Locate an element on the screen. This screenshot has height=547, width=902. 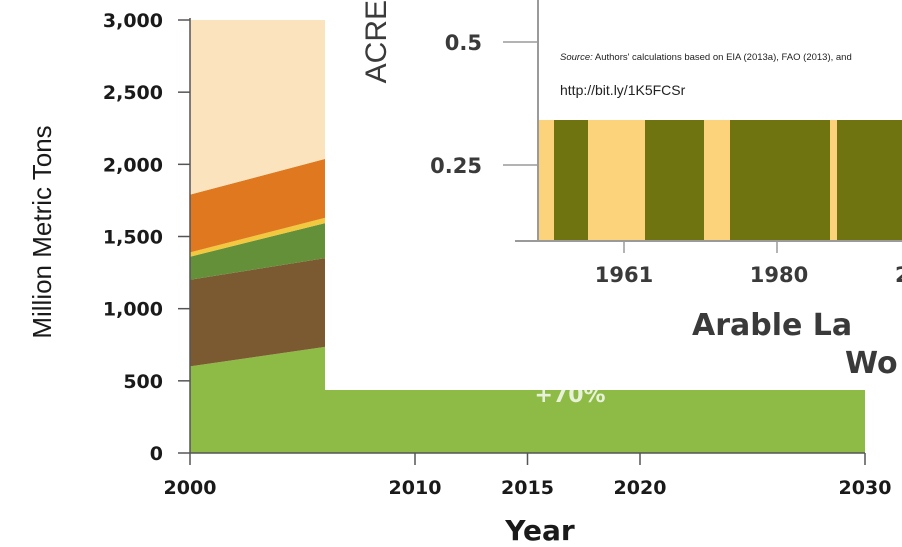
inset-x-tick-label: 1961 is located at coordinates (624, 275).